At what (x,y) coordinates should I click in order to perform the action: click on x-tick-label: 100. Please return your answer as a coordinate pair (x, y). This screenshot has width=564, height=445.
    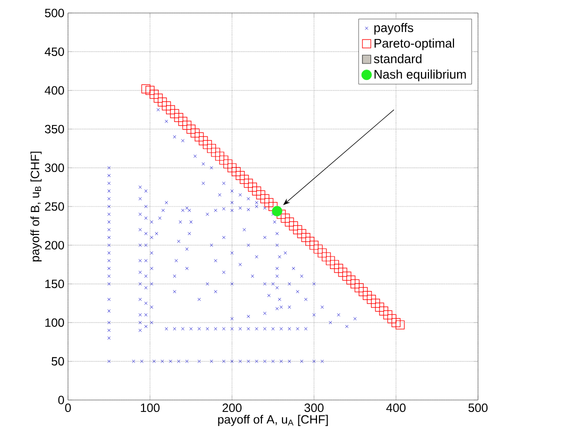
    Looking at the image, I should click on (150, 408).